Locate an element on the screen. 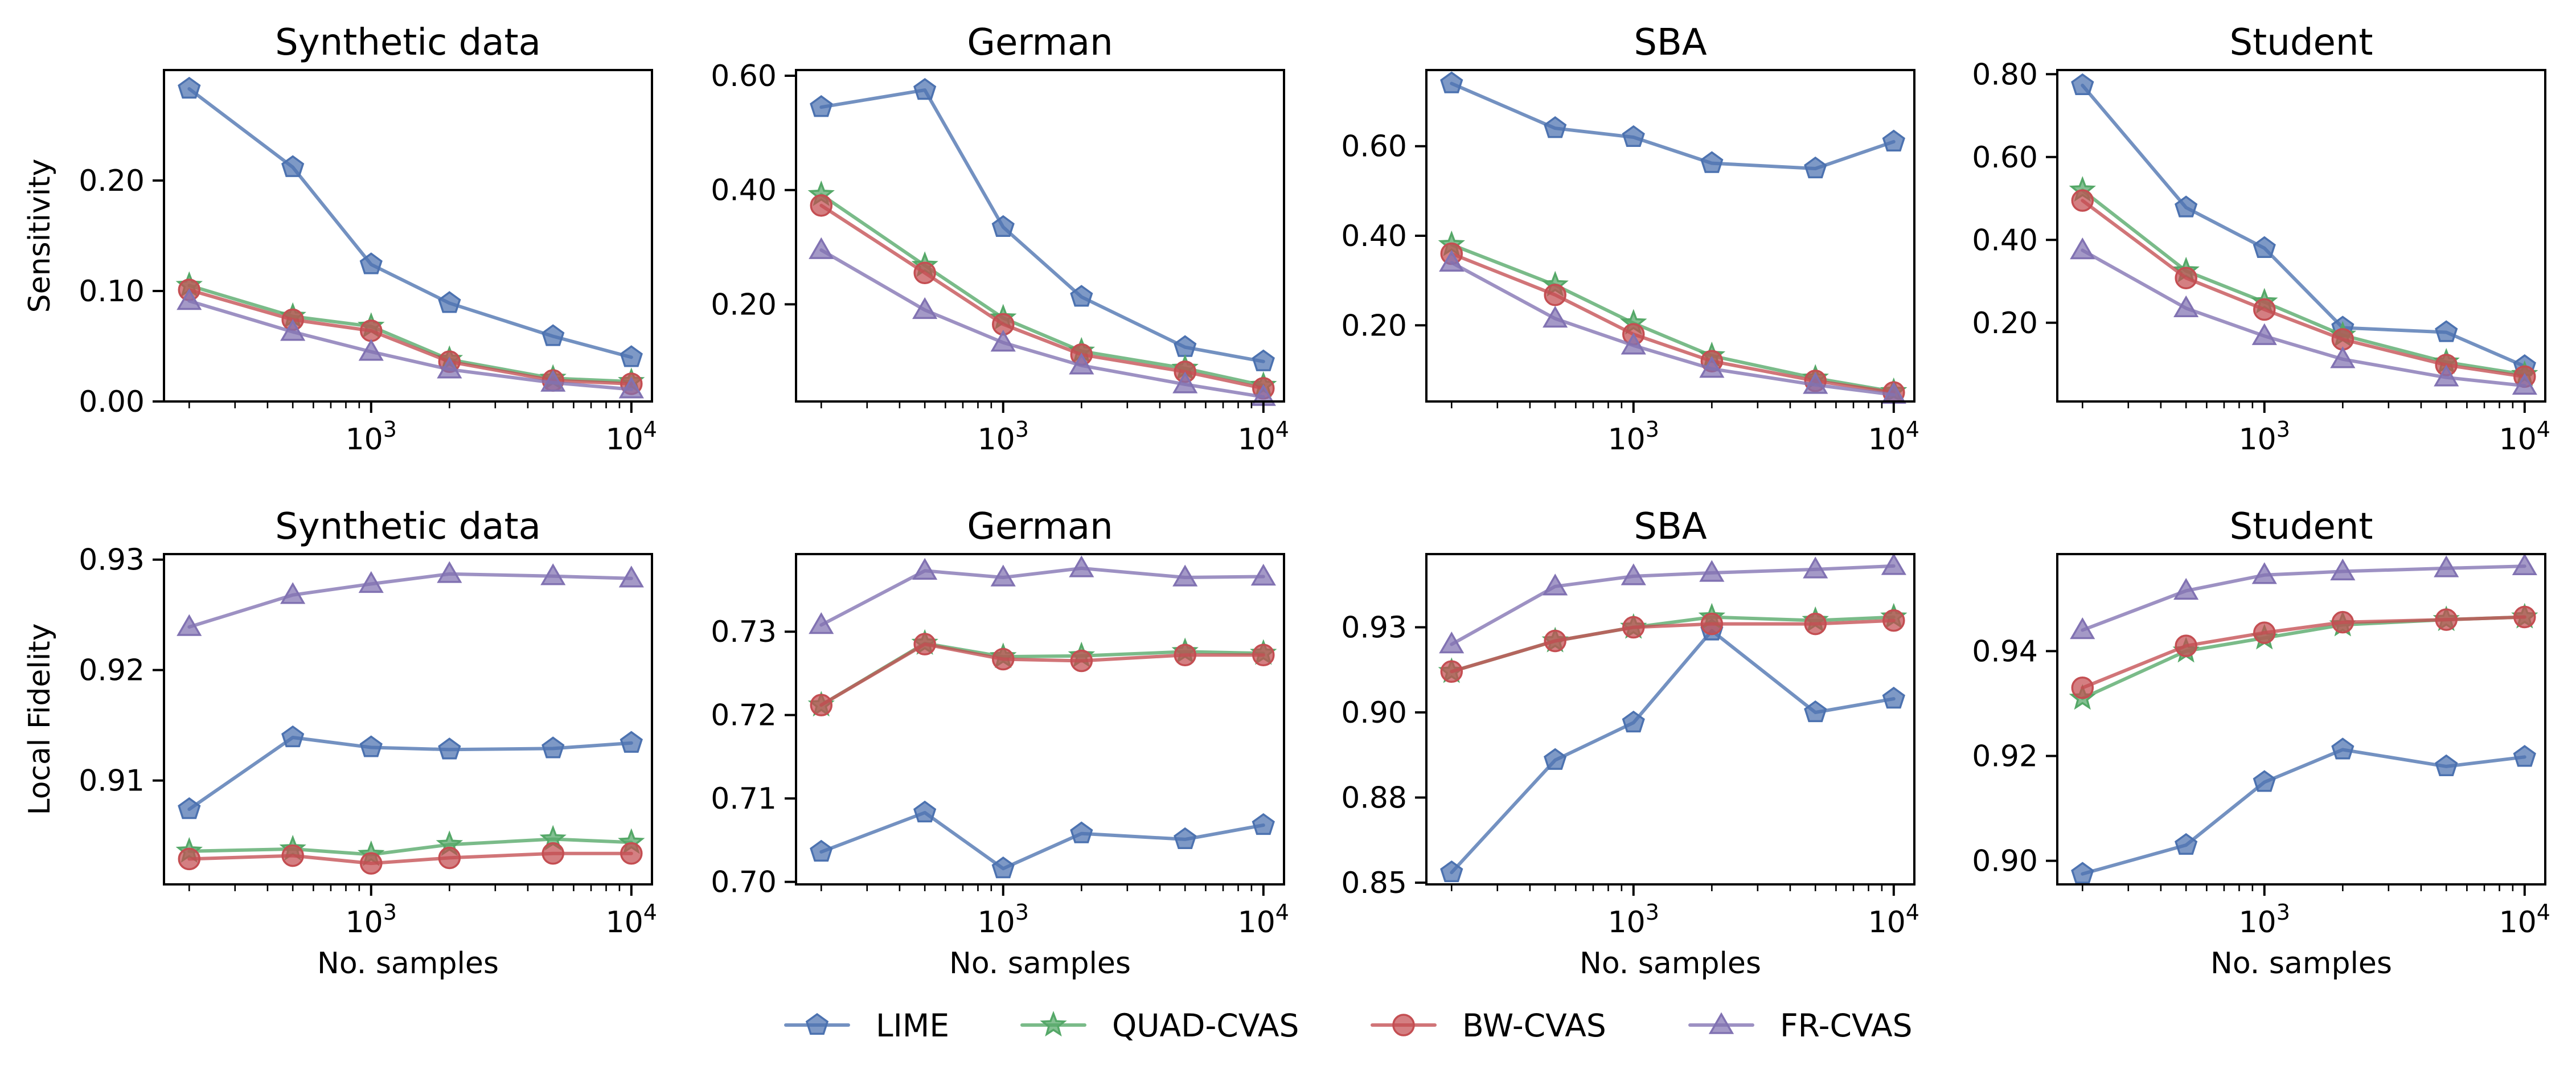 This screenshot has width=2576, height=1078. y-tick-label: 0.91 is located at coordinates (112, 781).